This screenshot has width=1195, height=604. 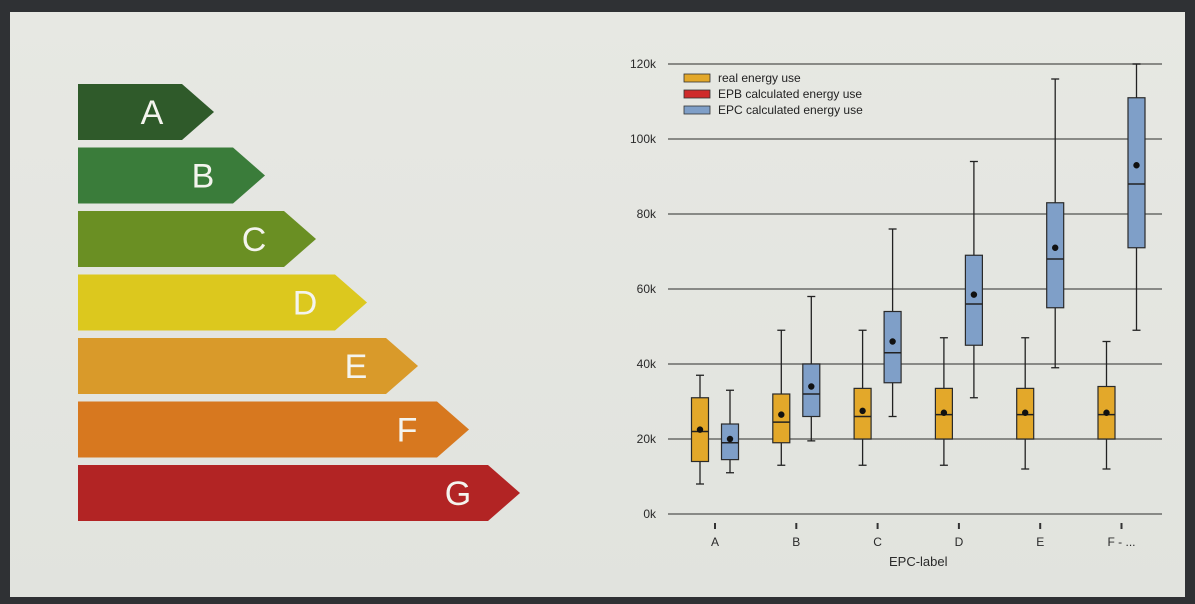 What do you see at coordinates (647, 214) in the screenshot?
I see `y-tick-label: 80k` at bounding box center [647, 214].